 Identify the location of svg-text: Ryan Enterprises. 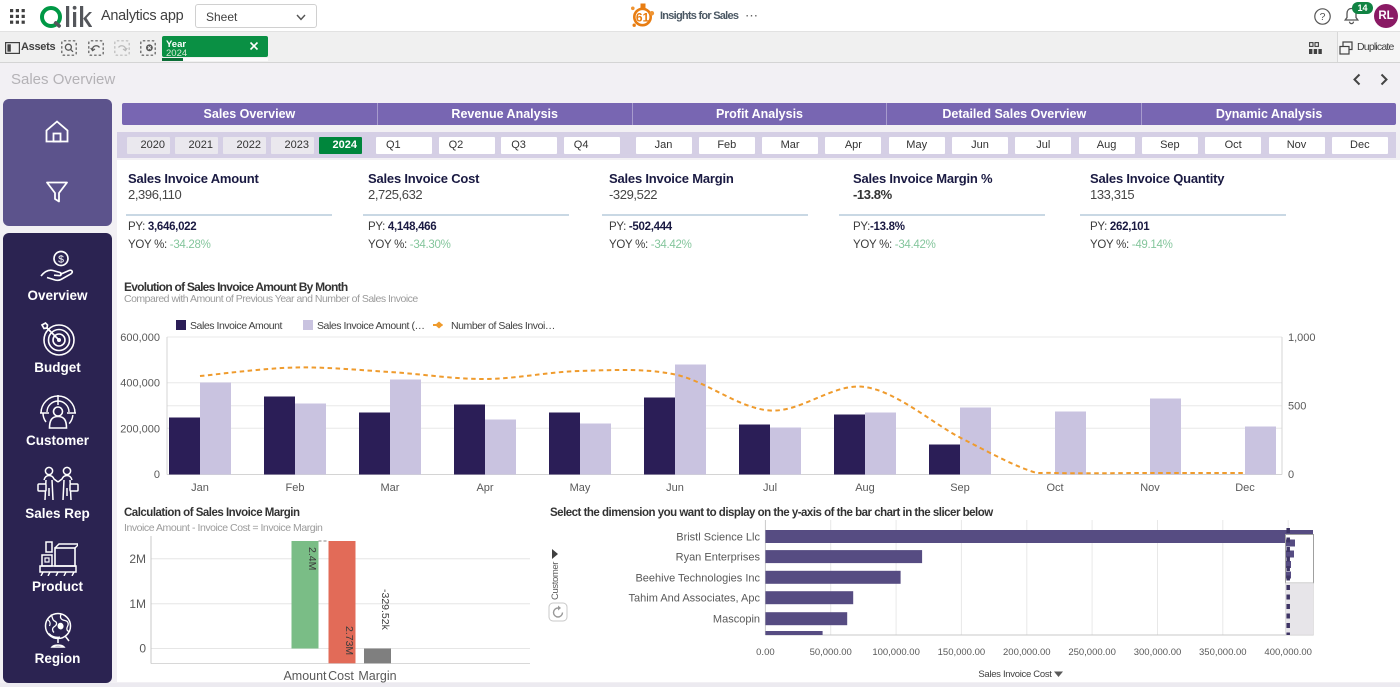
(718, 558).